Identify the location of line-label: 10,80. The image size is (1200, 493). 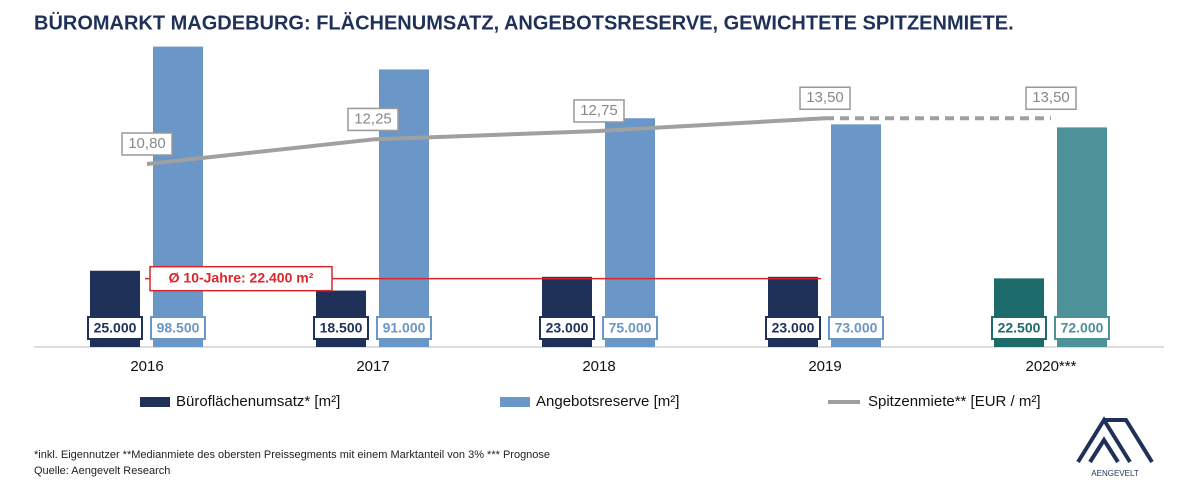
(147, 143).